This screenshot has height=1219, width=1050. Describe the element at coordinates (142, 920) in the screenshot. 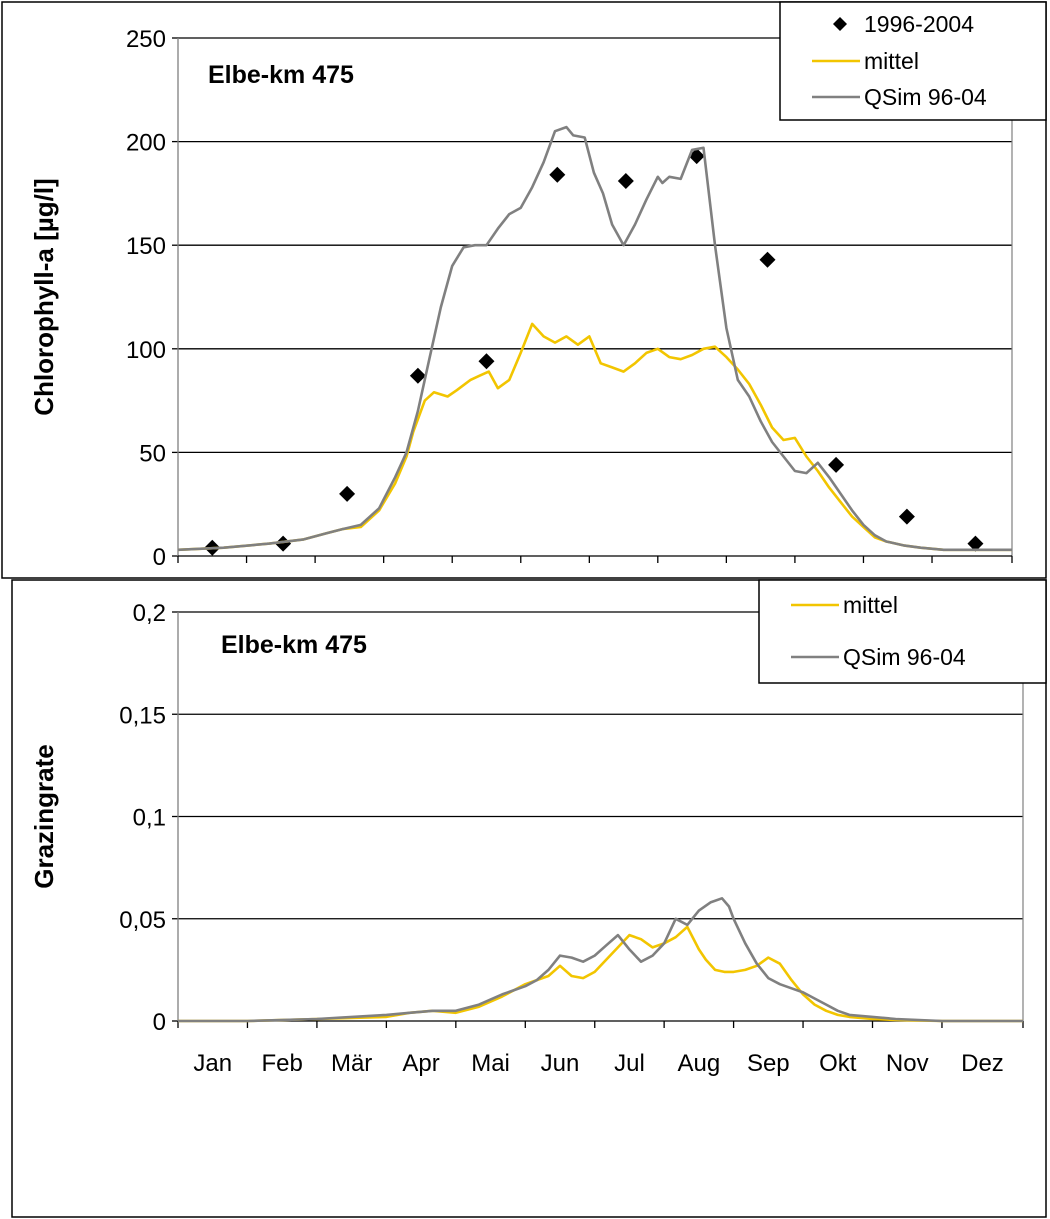

I see `y-tick-label: 0,05` at that location.